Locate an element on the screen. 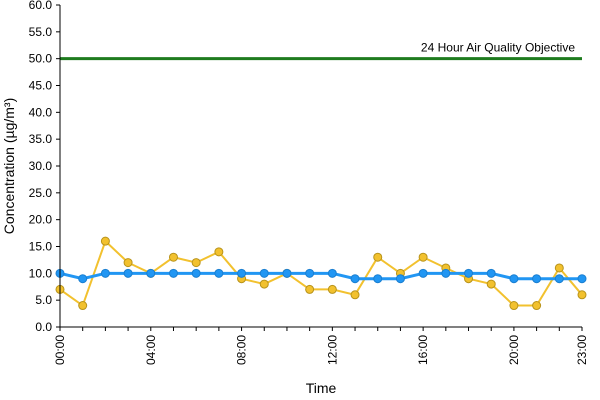 The image size is (600, 400). y-tick-label: 10.0 is located at coordinates (41, 273).